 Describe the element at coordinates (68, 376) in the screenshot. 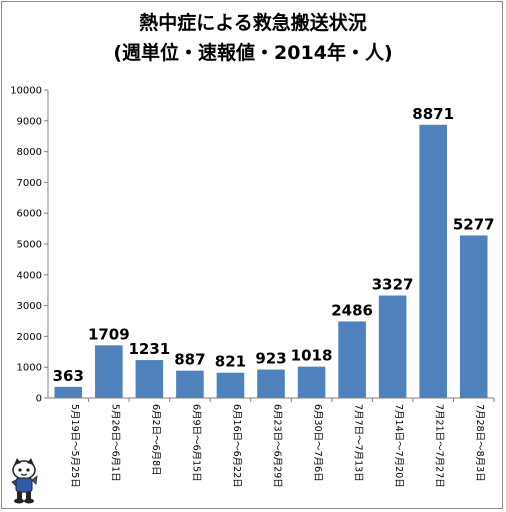

I see `data-label: 363` at that location.